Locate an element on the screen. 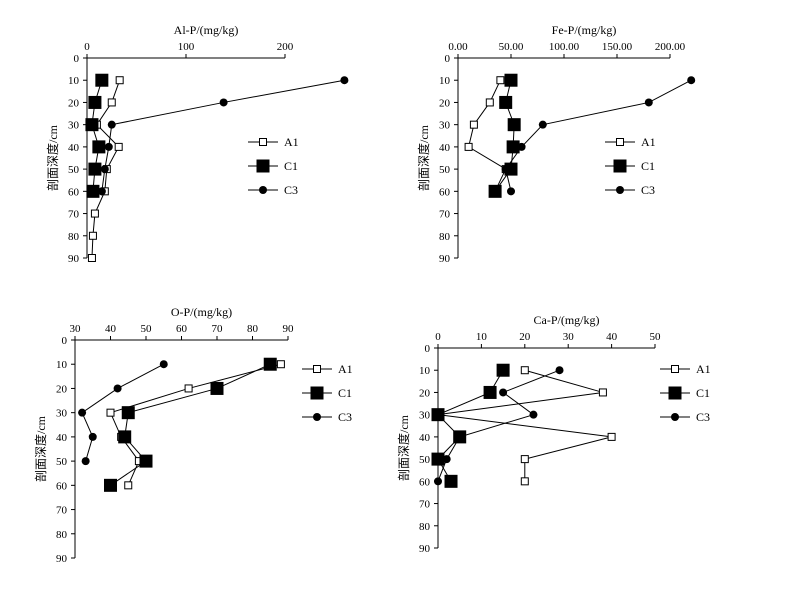 The image size is (793, 598). x-tick-label: 10 is located at coordinates (482, 337).